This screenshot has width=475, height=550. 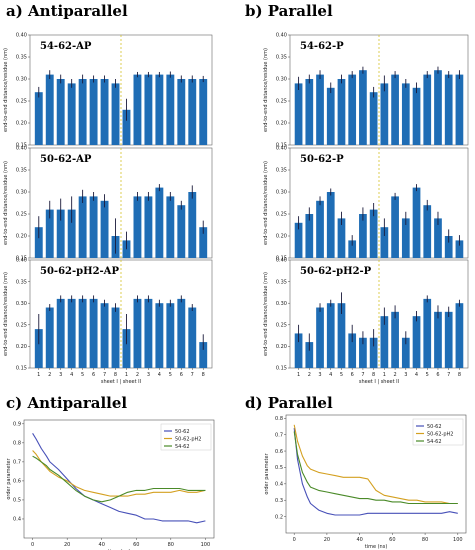 What do you see at coordinates (121, 382) in the screenshot?
I see `x-axis-label: sheet I | sheet II` at bounding box center [121, 382].